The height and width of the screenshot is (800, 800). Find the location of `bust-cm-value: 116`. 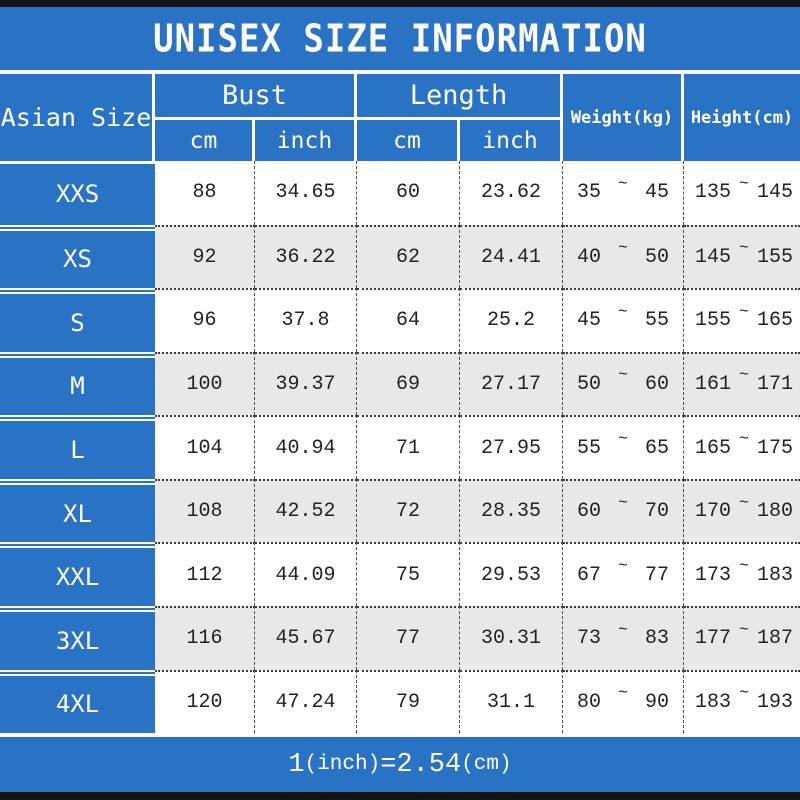

bust-cm-value: 116 is located at coordinates (205, 637).